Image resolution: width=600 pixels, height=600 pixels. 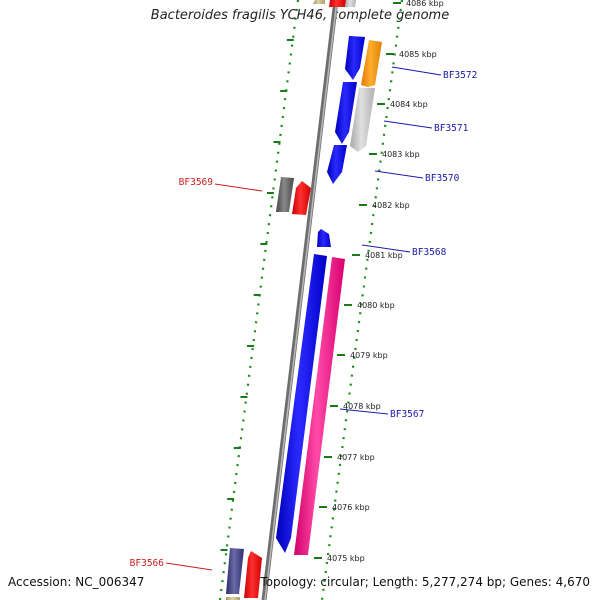 What do you see at coordinates (384, 255) in the screenshot?
I see `kbp-tick-label: 4081 kbp` at bounding box center [384, 255].